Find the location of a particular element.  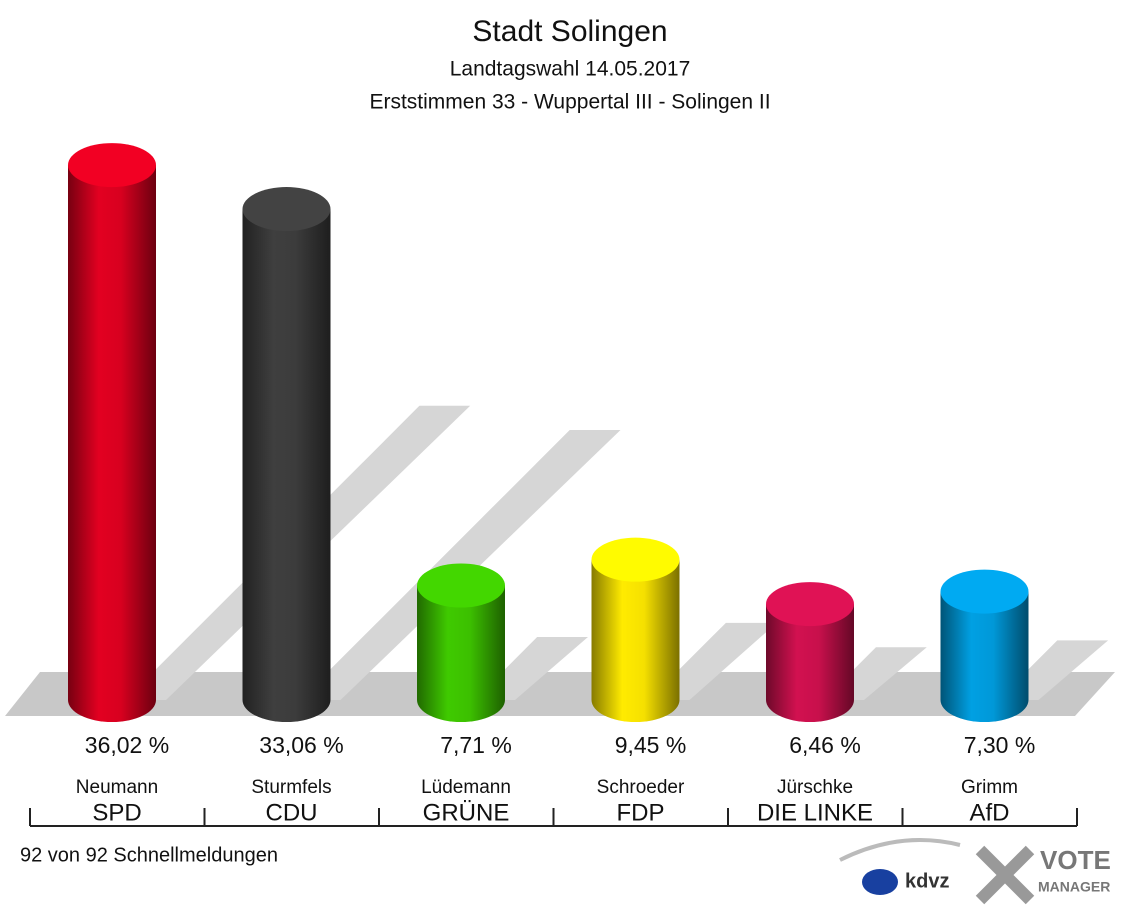

party-label: CDU is located at coordinates (292, 812).